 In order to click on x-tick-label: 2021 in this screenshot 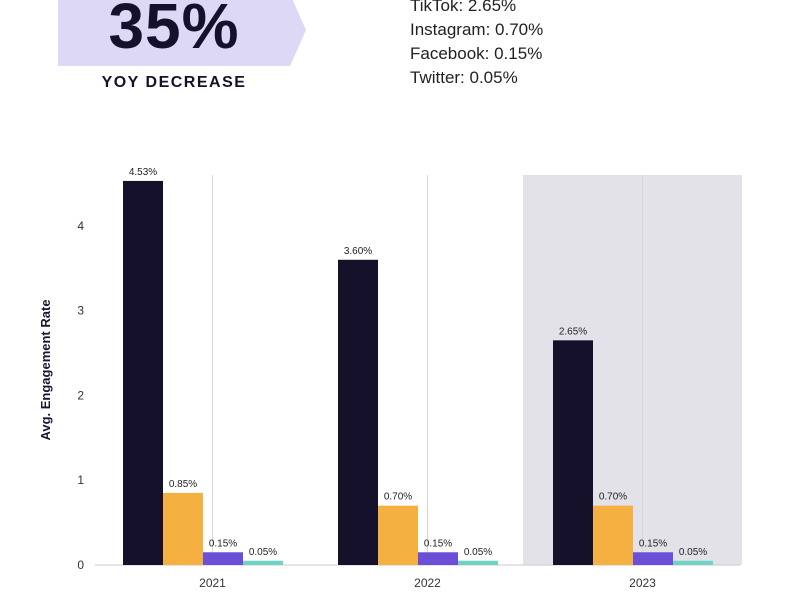, I will do `click(212, 583)`.